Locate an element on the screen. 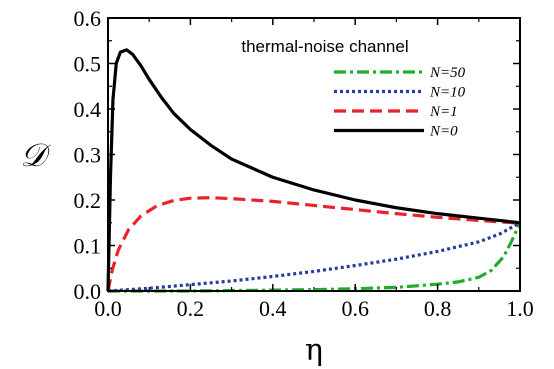 The width and height of the screenshot is (554, 369). x-tick-label: 0.4 is located at coordinates (273, 308).